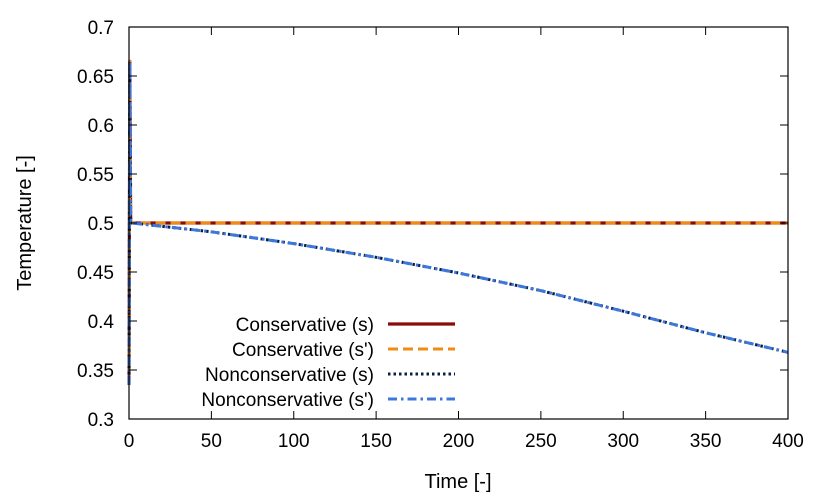 The width and height of the screenshot is (830, 498). I want to click on y-tick-label-0.3: 0.3, so click(101, 420).